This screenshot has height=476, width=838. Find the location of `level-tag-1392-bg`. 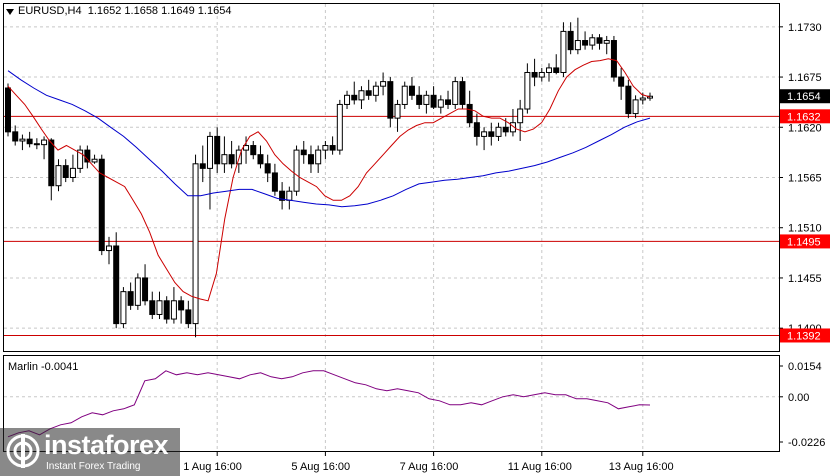

level-tag-1392-bg is located at coordinates (805, 335).